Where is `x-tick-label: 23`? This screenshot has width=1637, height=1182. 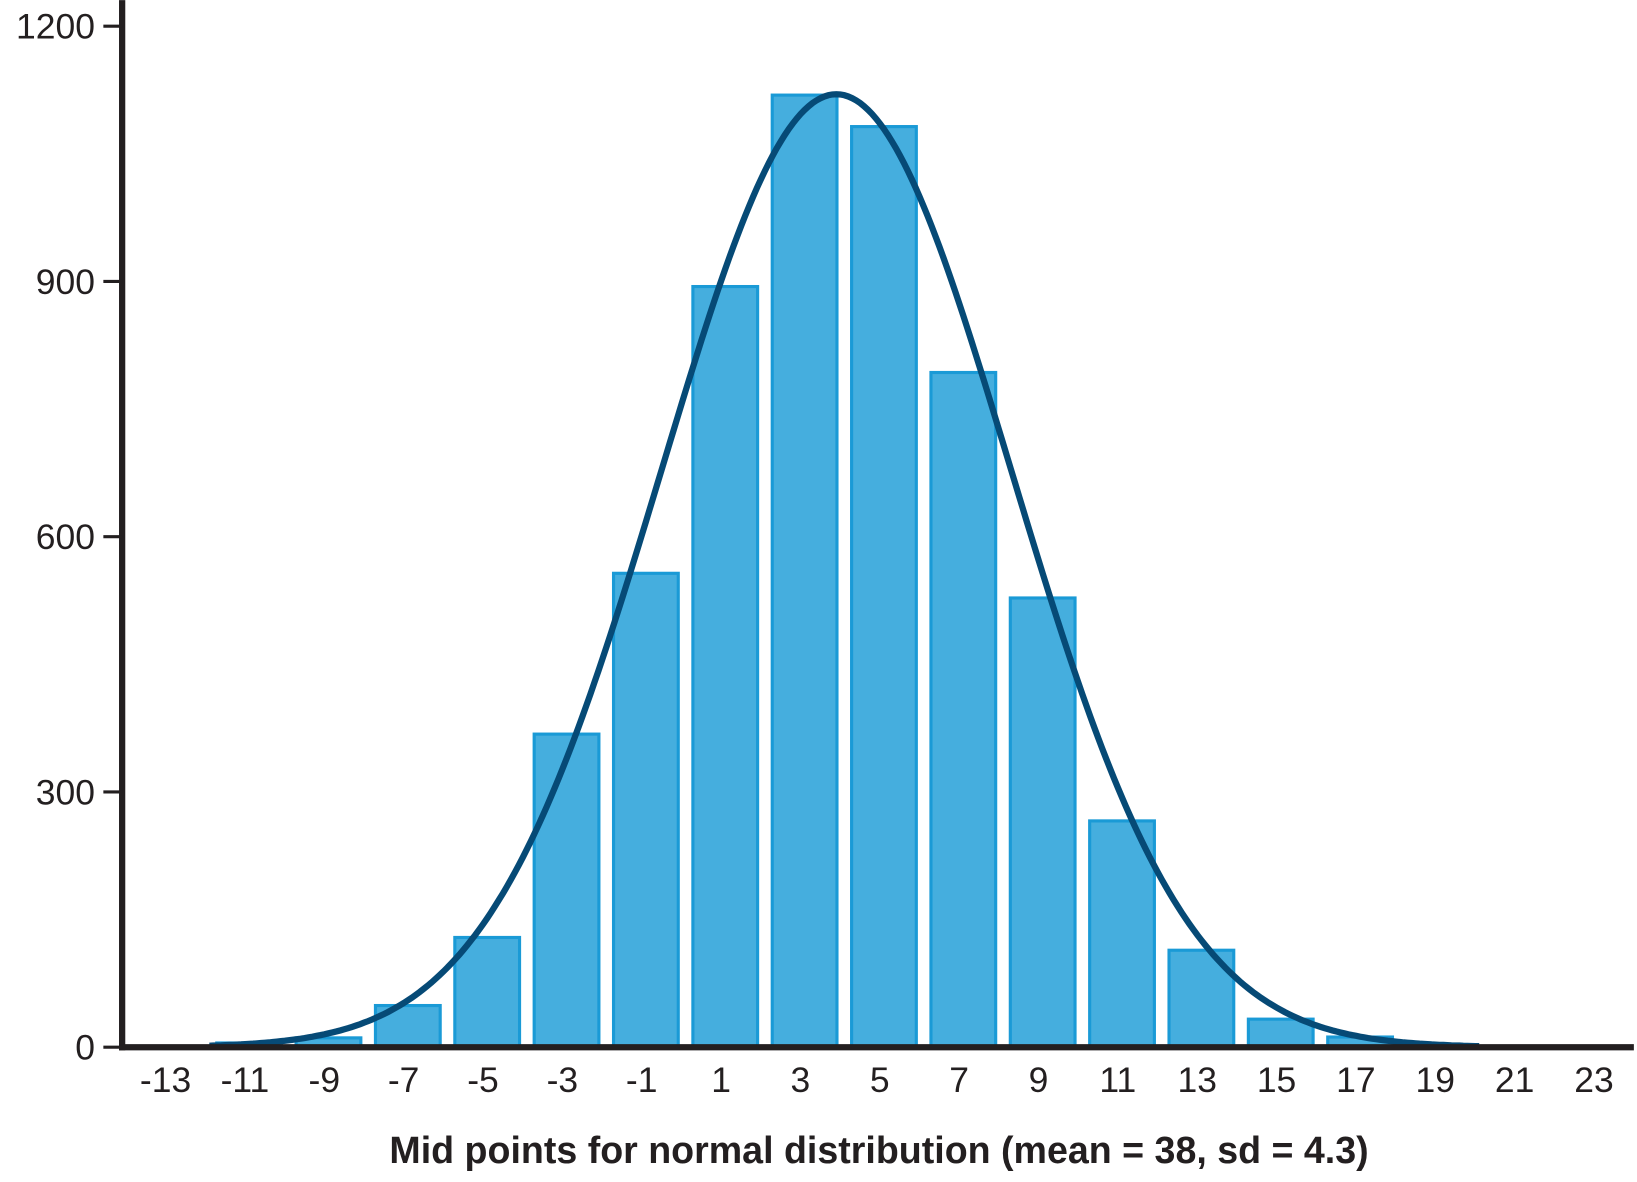
x-tick-label: 23 is located at coordinates (1593, 1080).